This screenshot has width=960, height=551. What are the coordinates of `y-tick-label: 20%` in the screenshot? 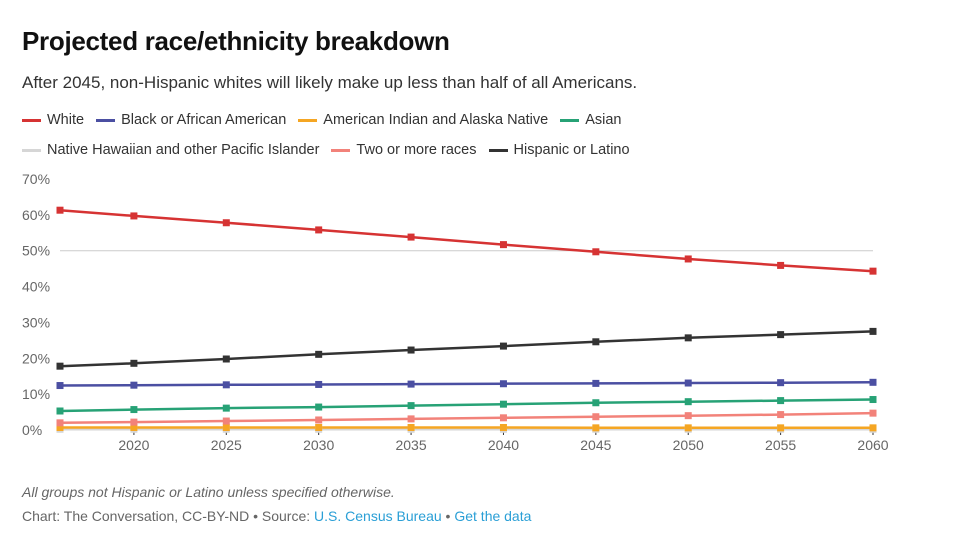 It's located at (36, 358).